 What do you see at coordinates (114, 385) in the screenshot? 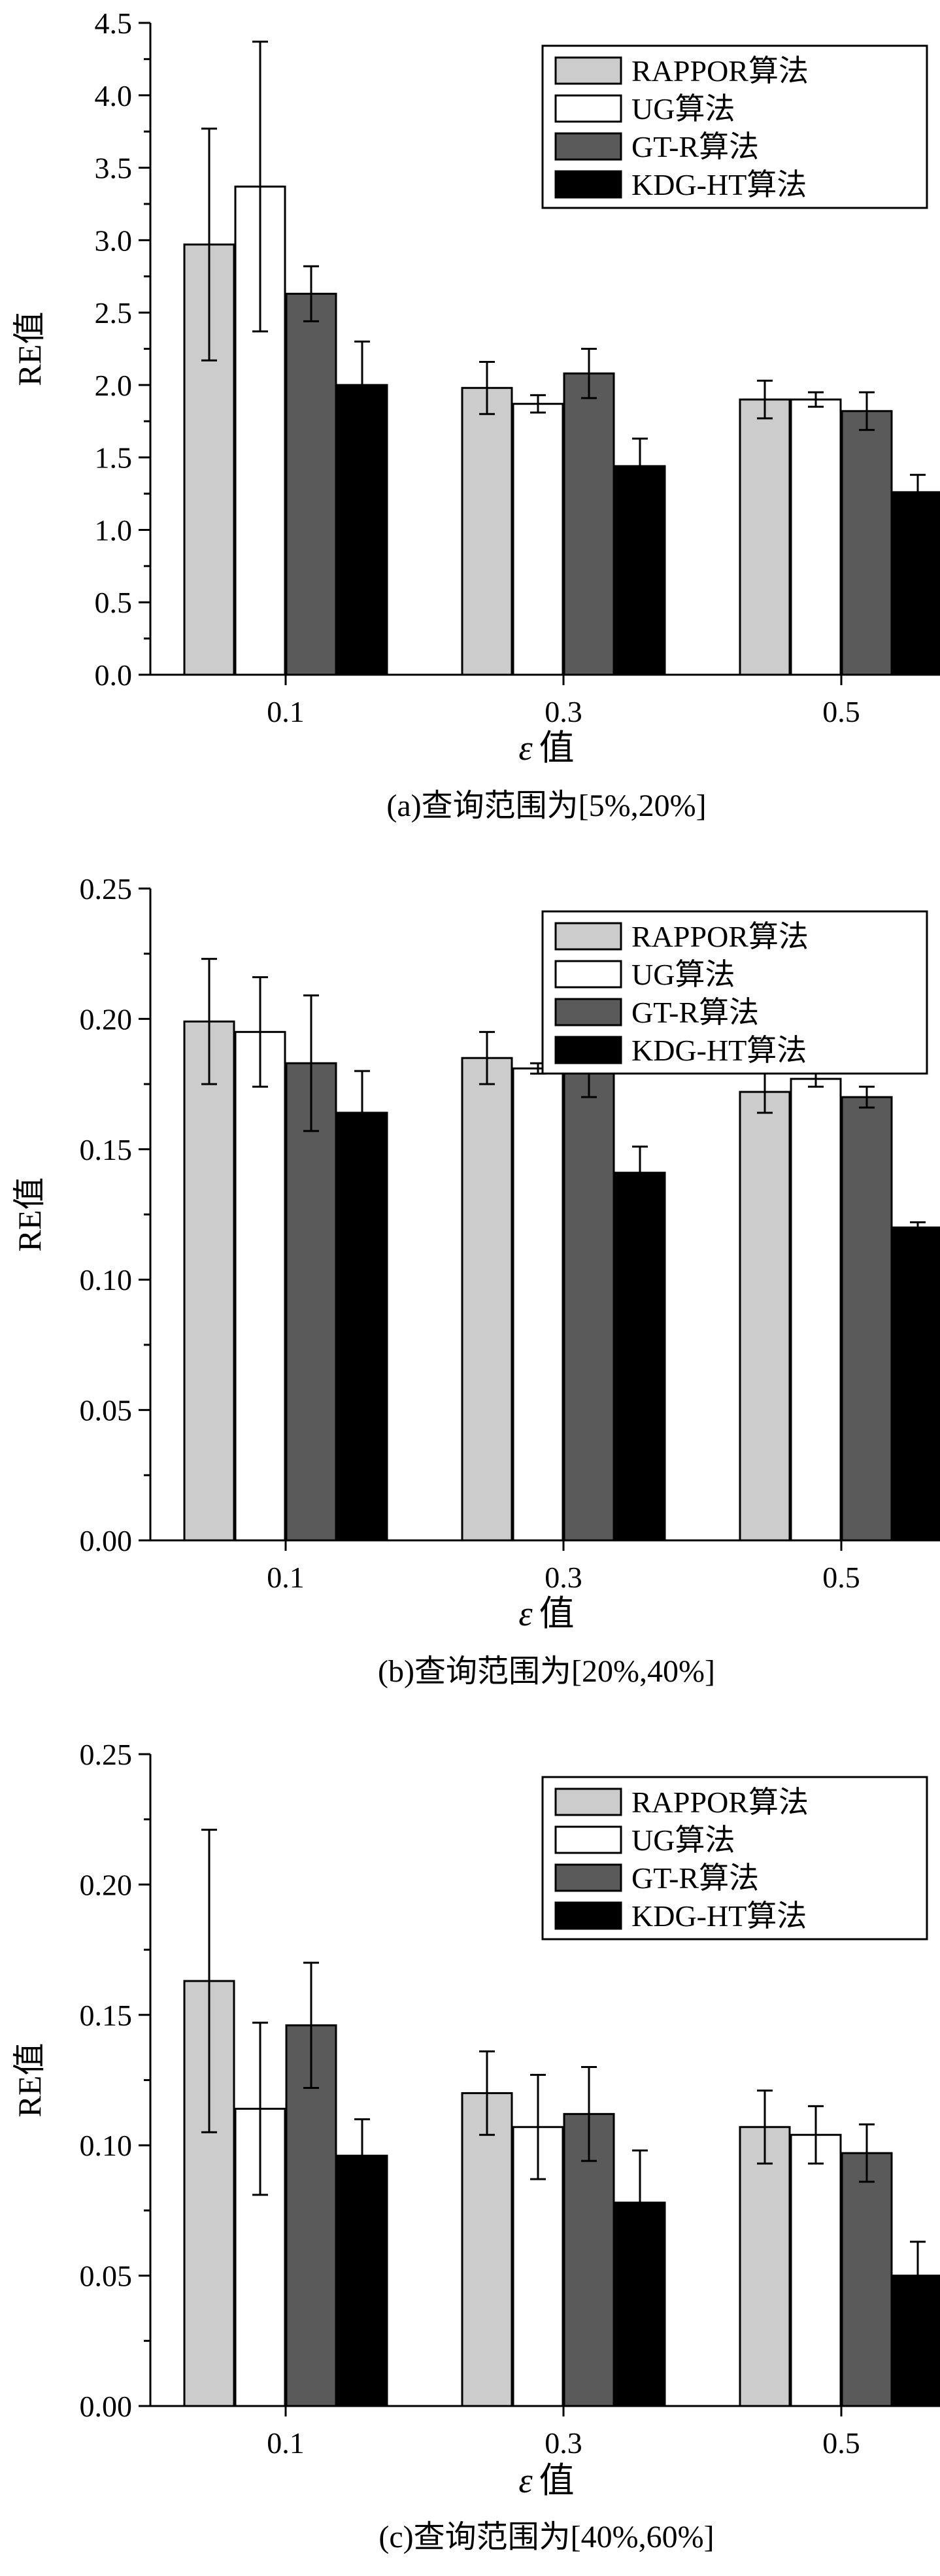
I see `y-tick-label: 2.0` at bounding box center [114, 385].